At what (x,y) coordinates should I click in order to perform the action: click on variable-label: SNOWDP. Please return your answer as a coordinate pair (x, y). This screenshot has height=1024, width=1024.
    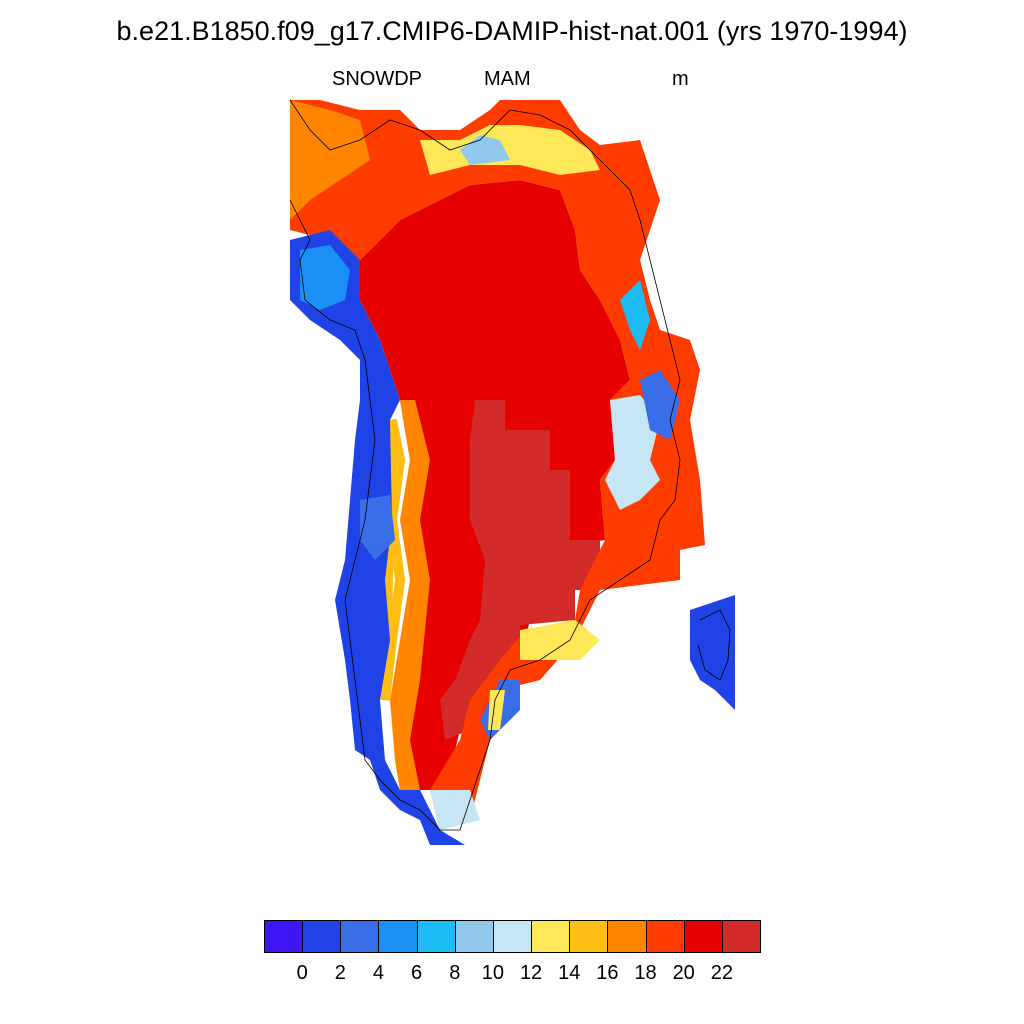
    Looking at the image, I should click on (377, 79).